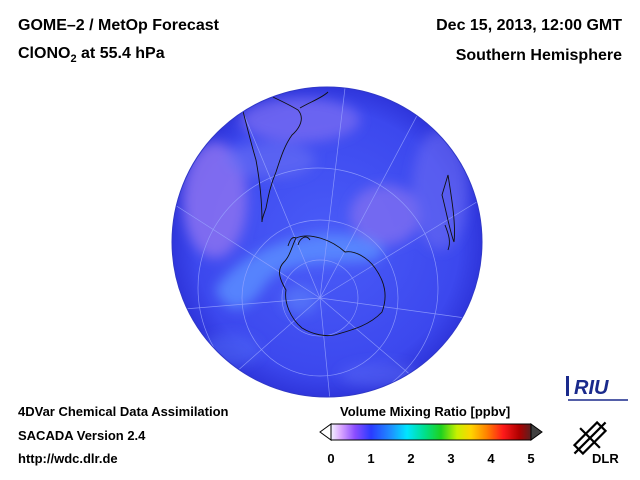  I want to click on footer-url: http://wdc.dlr.de, so click(68, 458).